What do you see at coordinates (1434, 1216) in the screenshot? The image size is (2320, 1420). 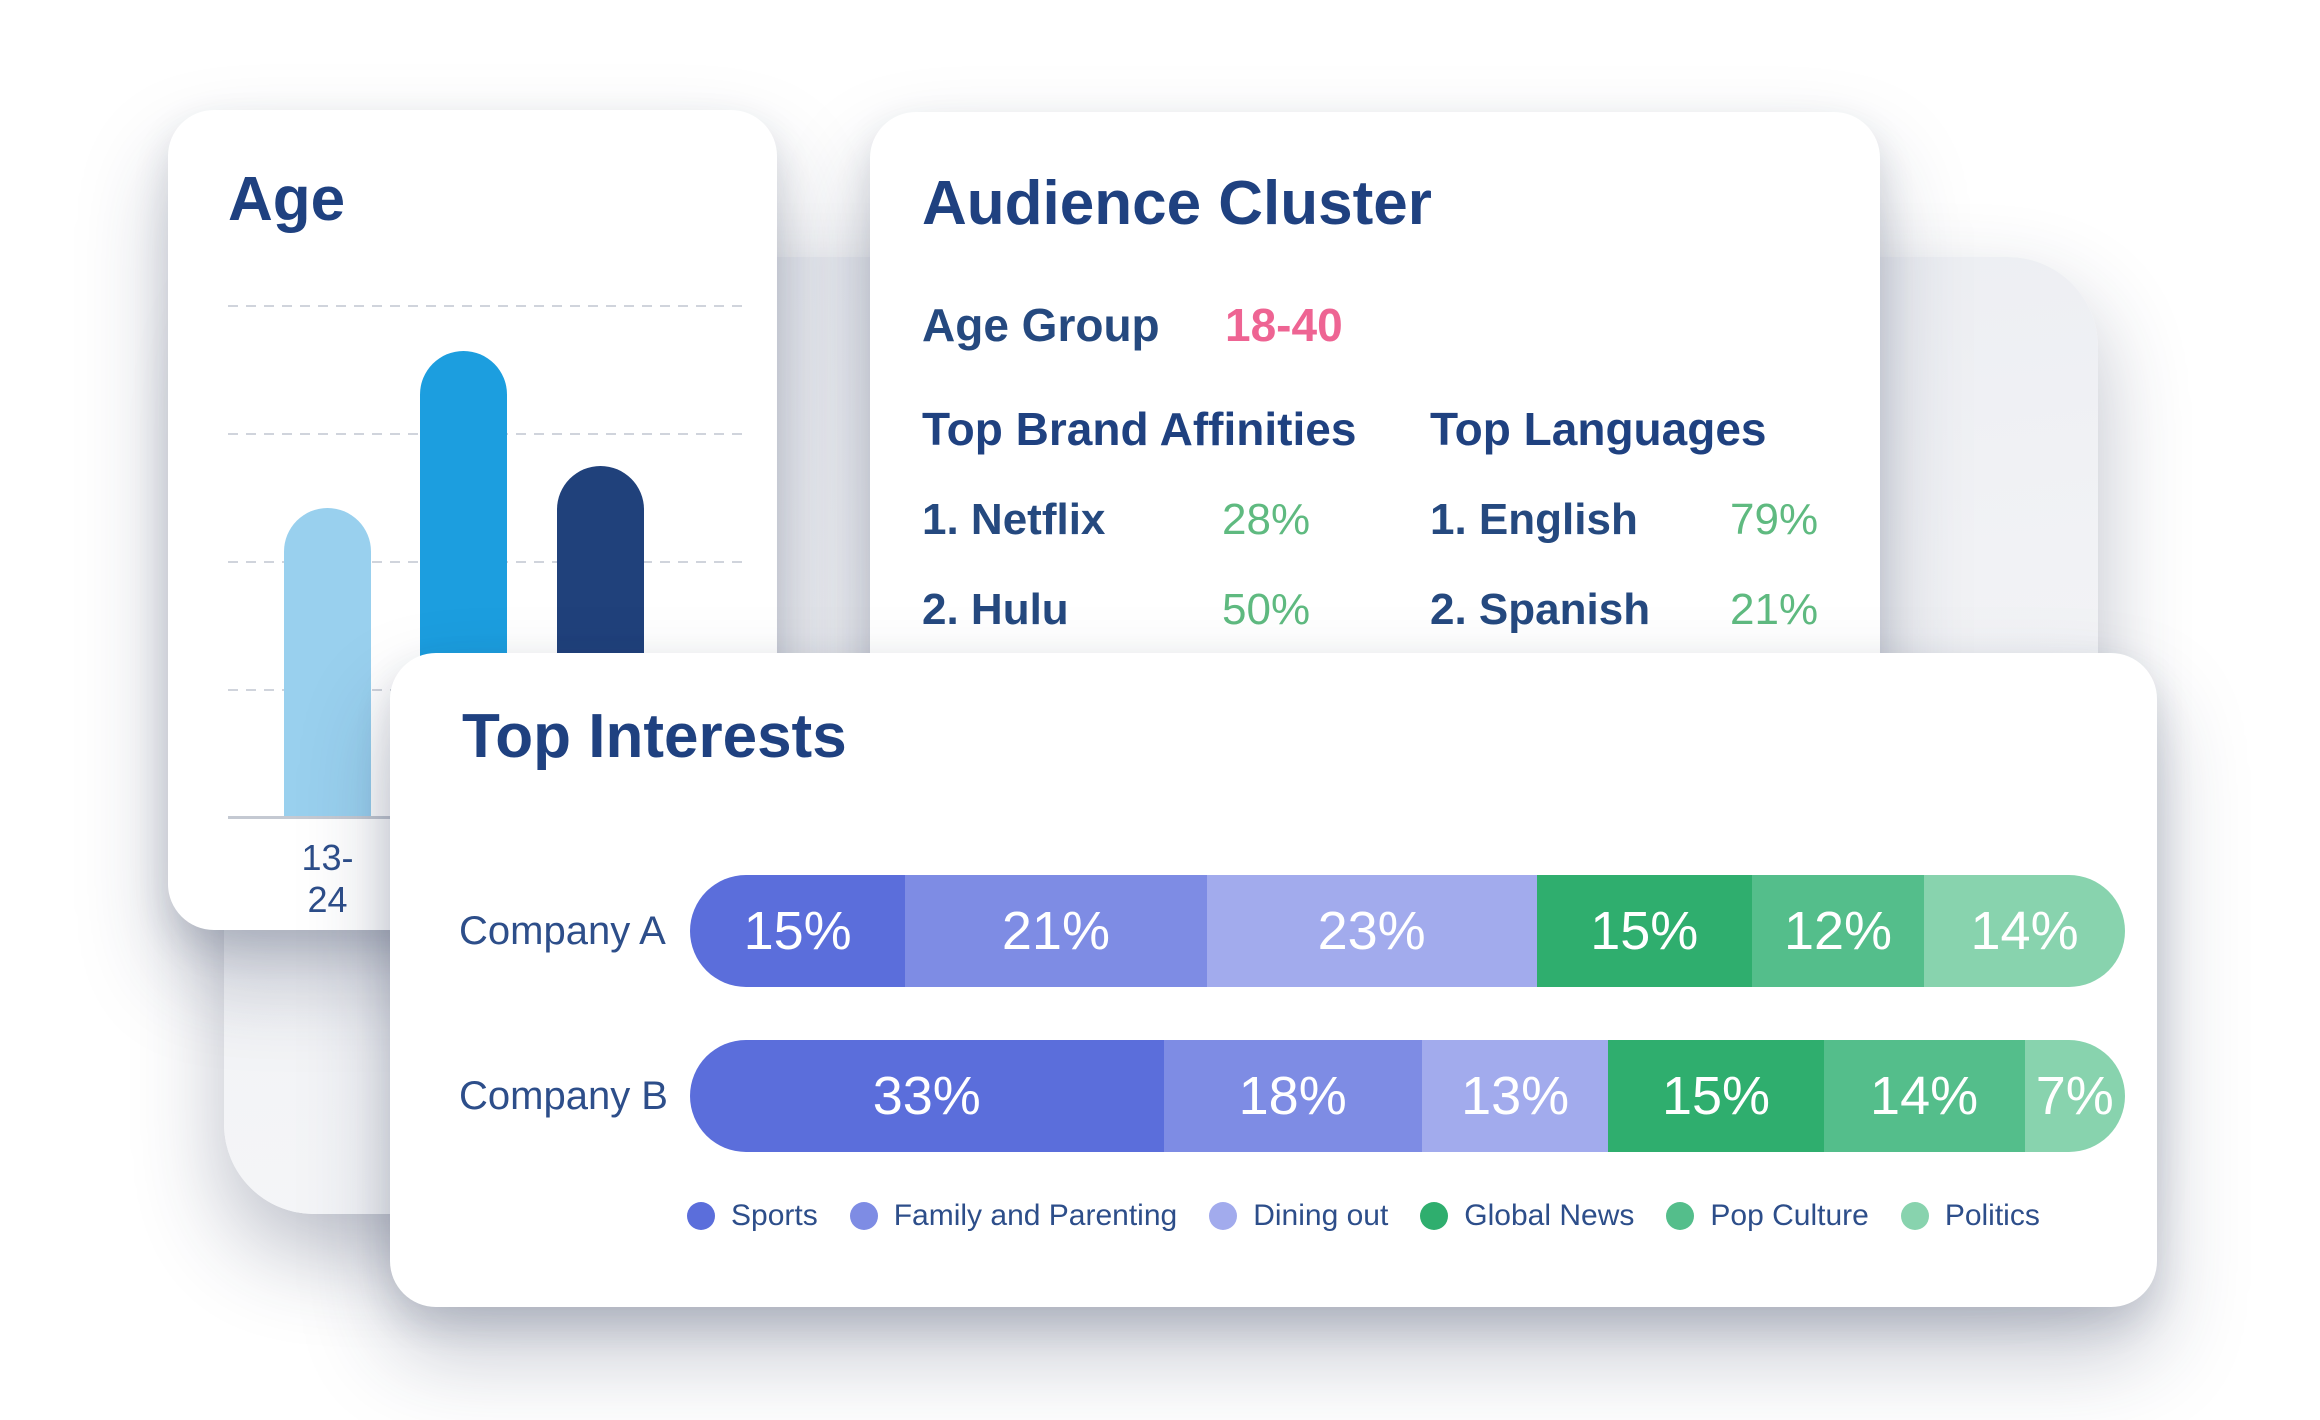 I see `global-news-legend-dot` at bounding box center [1434, 1216].